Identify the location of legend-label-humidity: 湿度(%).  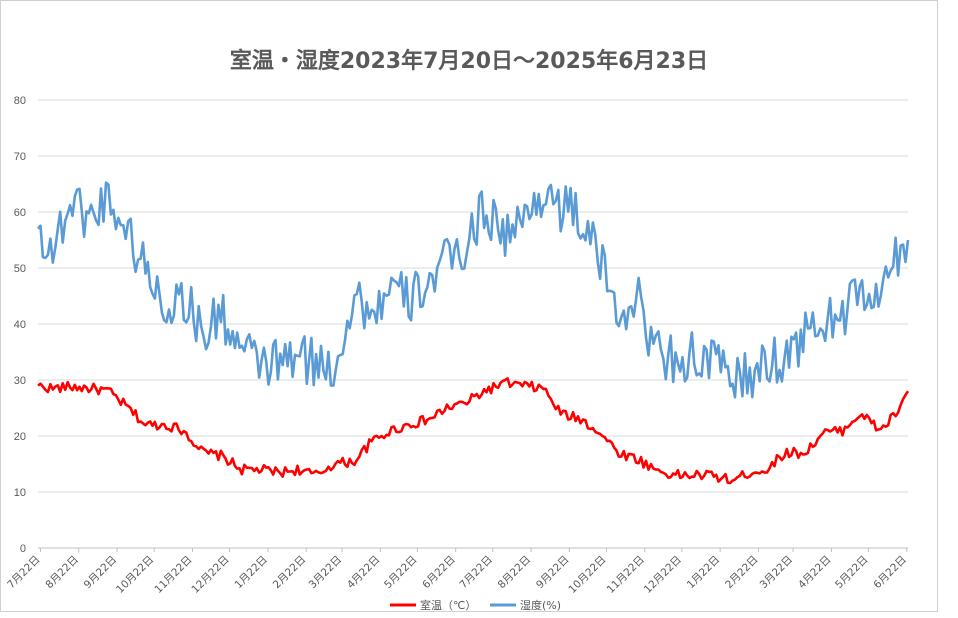
(540, 605).